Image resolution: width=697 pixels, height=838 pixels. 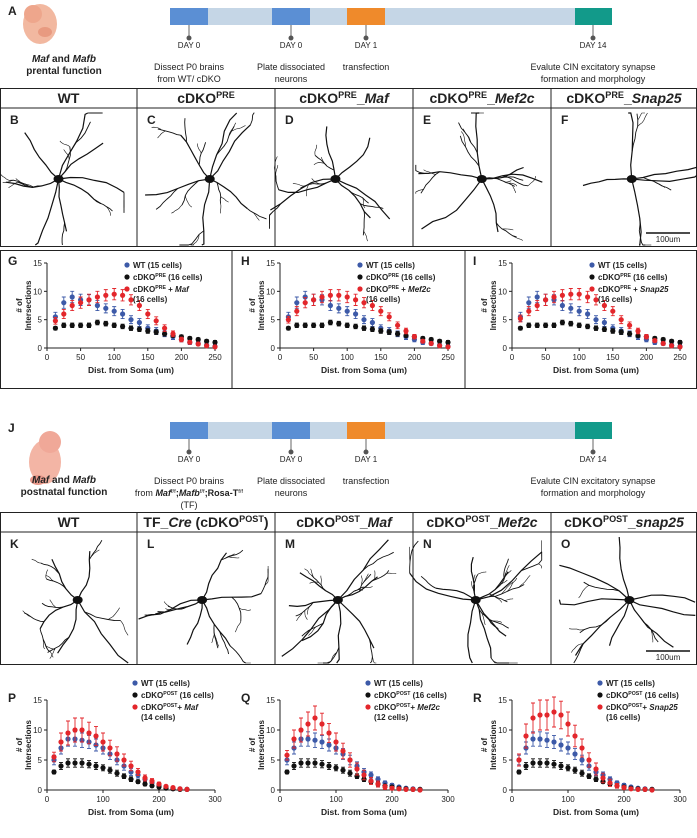 I want to click on text-part: POST, so click(x=615, y=519).